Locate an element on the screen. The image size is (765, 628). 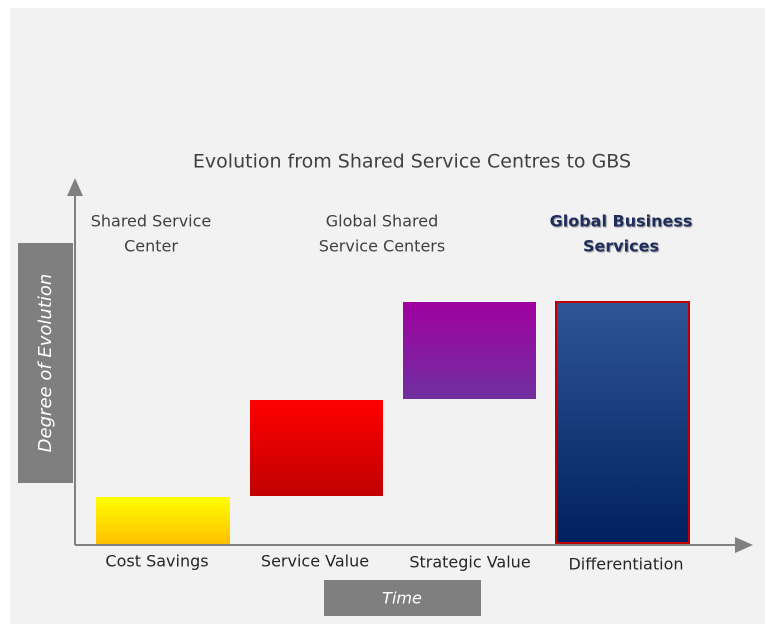
y-label-box is located at coordinates (45, 363).